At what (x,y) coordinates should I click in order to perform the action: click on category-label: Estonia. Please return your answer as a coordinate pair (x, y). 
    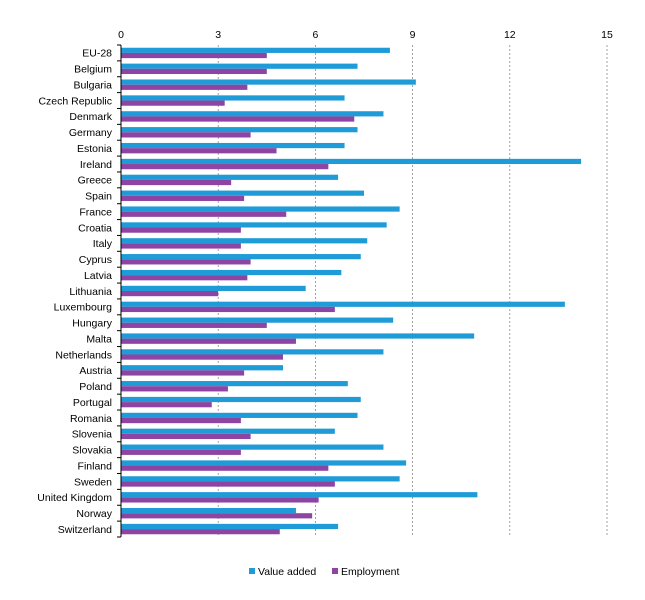
    Looking at the image, I should click on (94, 149).